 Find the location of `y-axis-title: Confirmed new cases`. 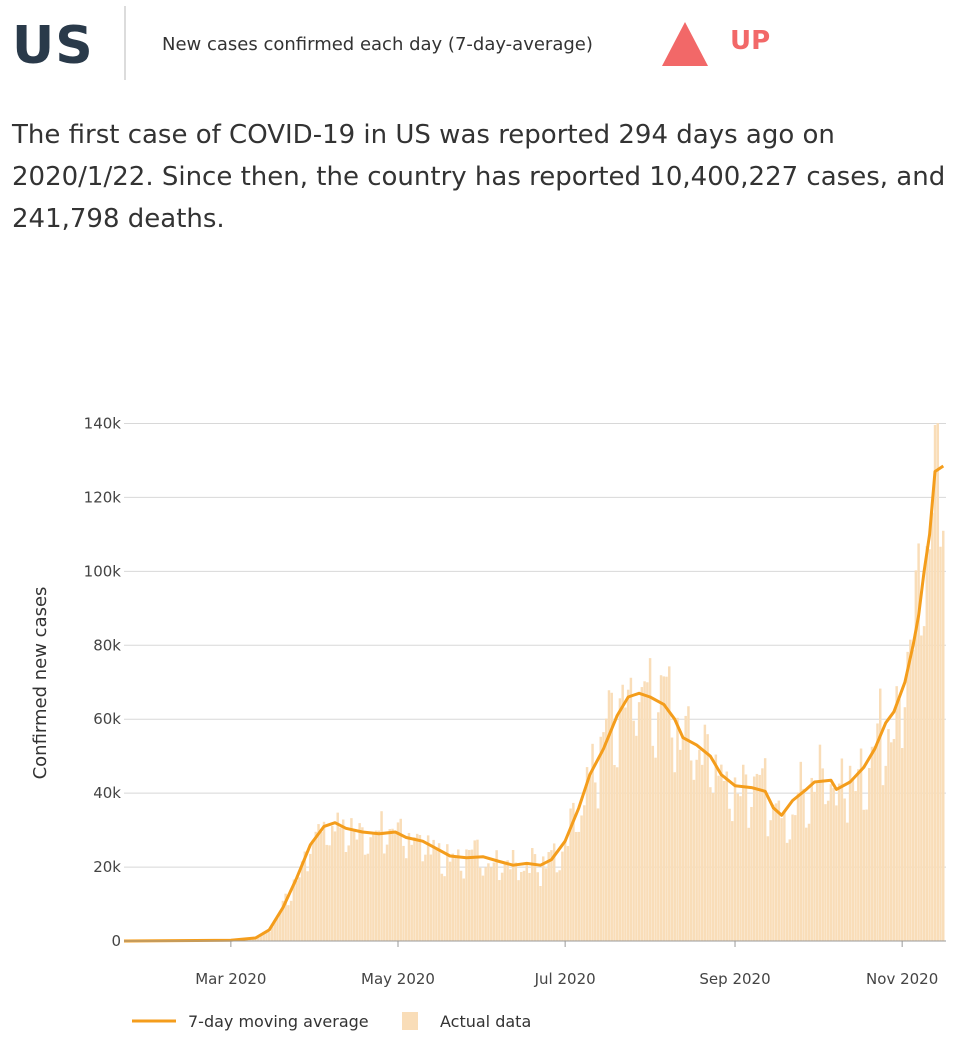

y-axis-title: Confirmed new cases is located at coordinates (40, 683).